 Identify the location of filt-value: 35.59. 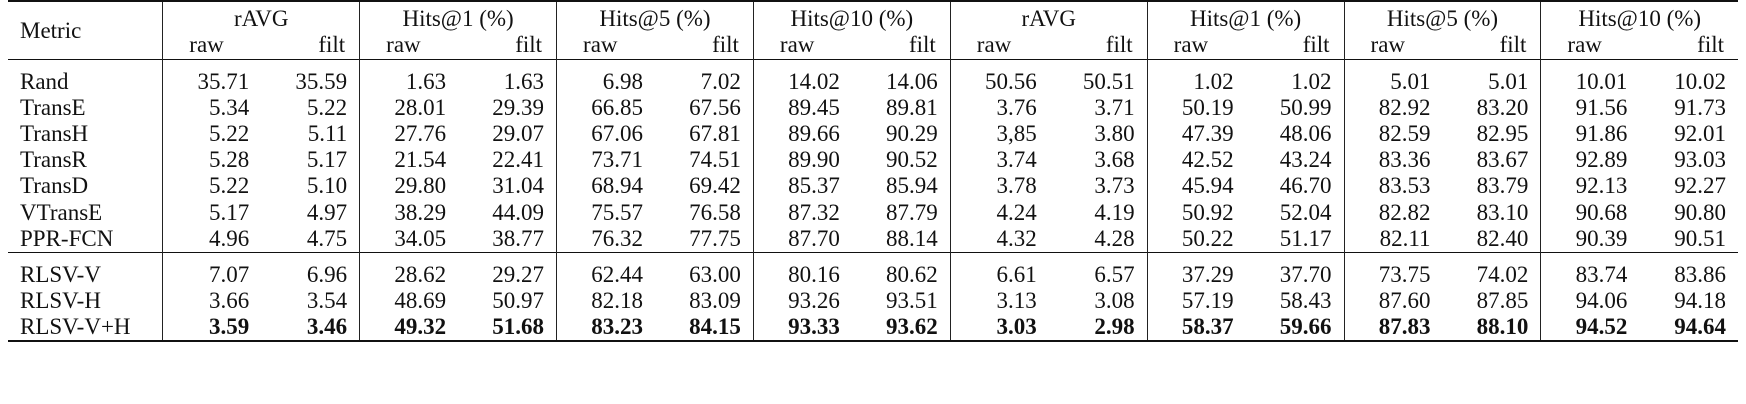
(321, 82).